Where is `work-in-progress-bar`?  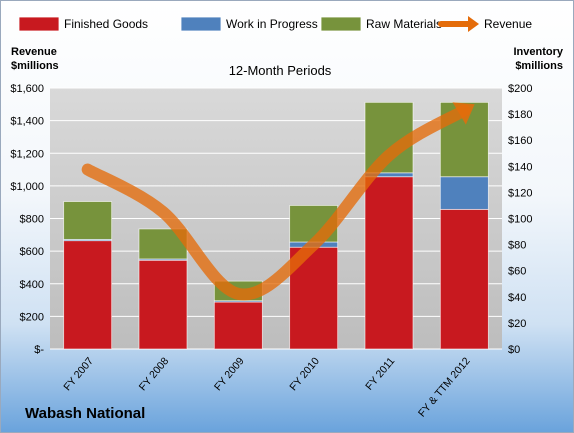 work-in-progress-bar is located at coordinates (464, 193).